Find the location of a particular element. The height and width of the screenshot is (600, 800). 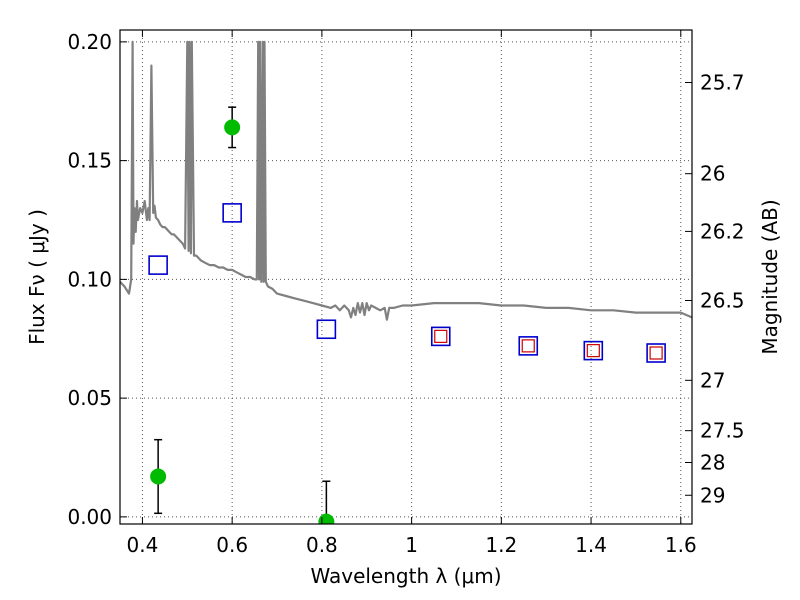

y2-tick-label: 26 is located at coordinates (712, 174).